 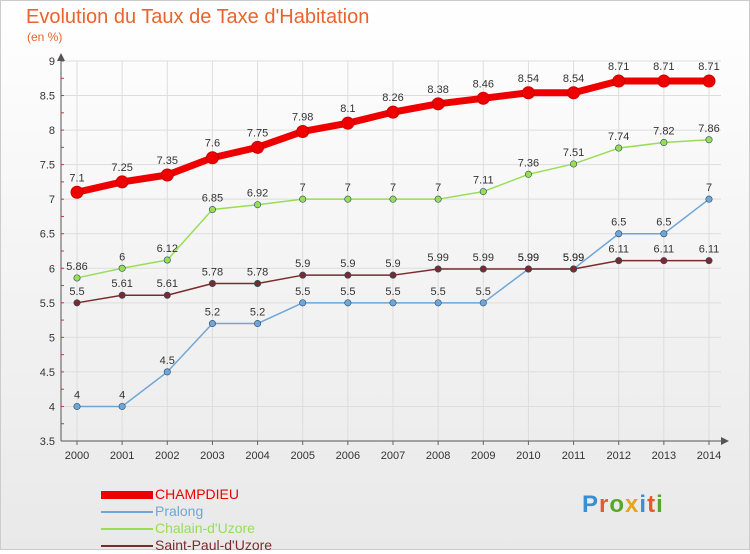 I want to click on logo-letter: P, so click(x=591, y=504).